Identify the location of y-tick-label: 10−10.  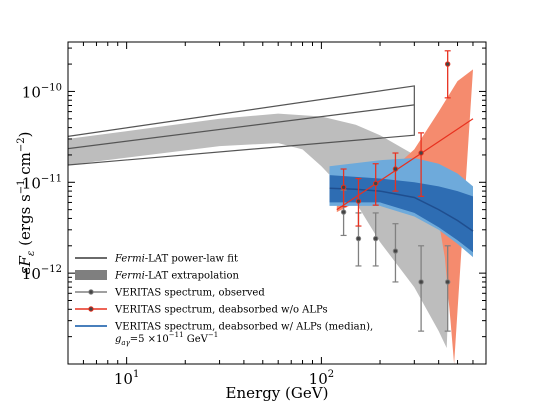
(42, 91).